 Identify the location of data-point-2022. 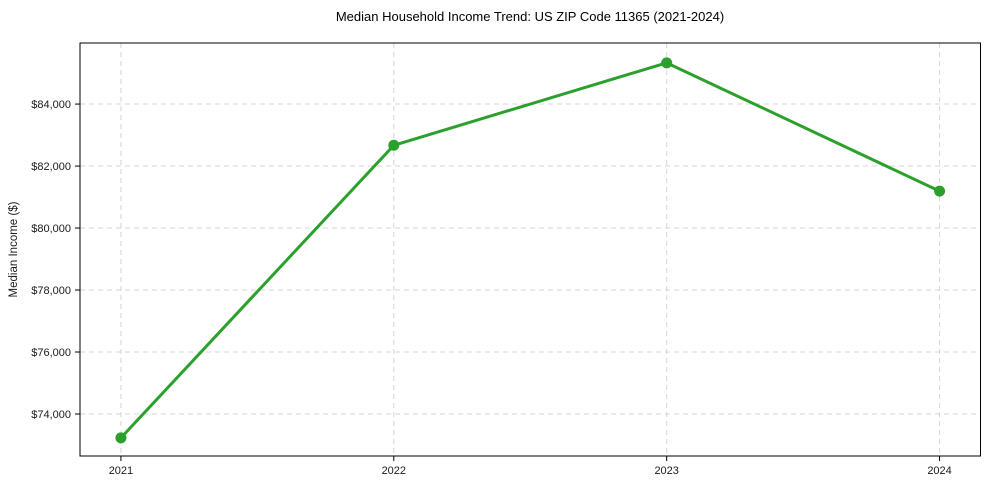
(394, 145).